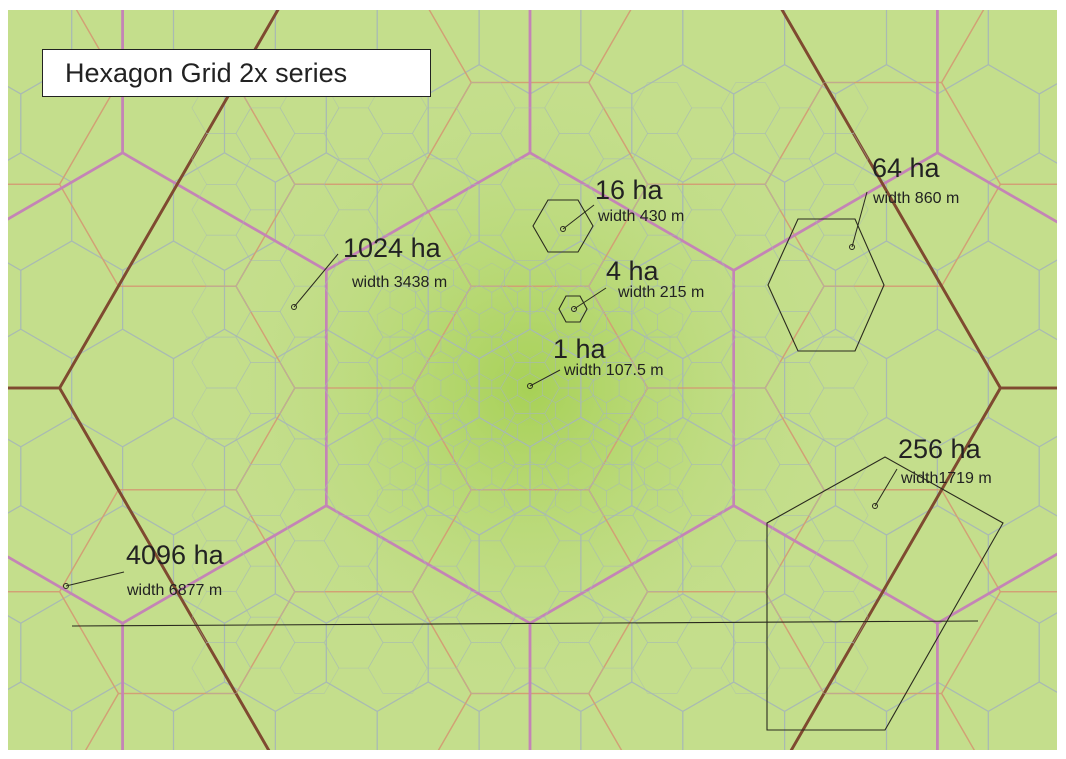  Describe the element at coordinates (579, 349) in the screenshot. I see `area-label-1ha: 1 ha` at that location.